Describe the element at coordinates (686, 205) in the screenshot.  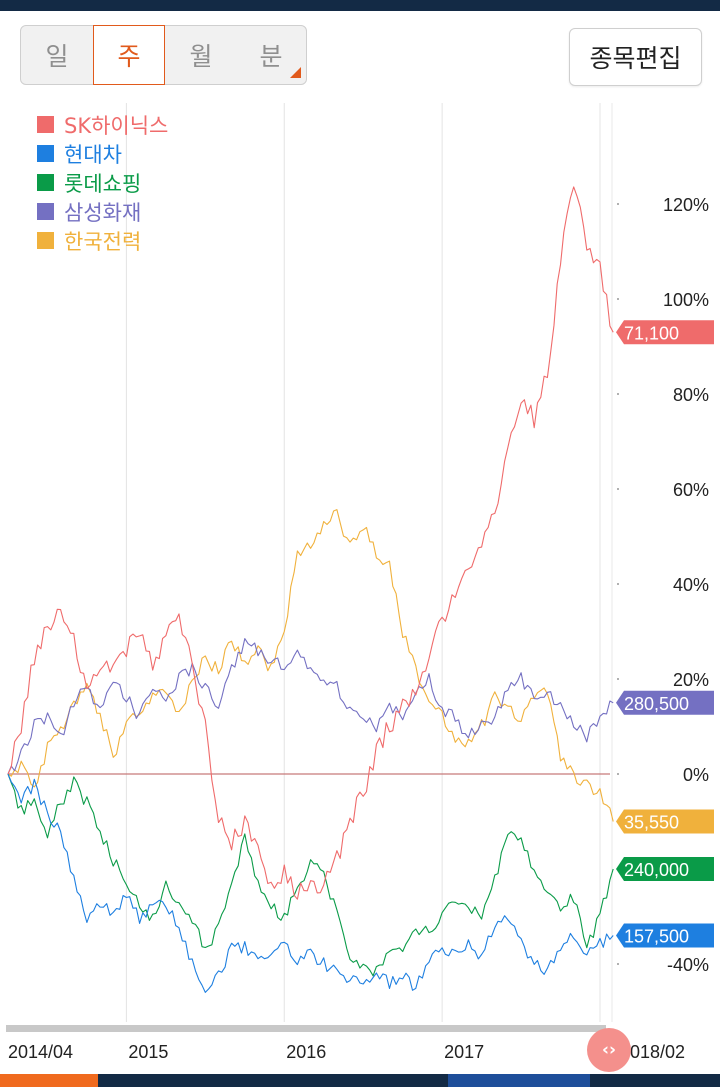
I see `y-tick-label: 120%` at that location.